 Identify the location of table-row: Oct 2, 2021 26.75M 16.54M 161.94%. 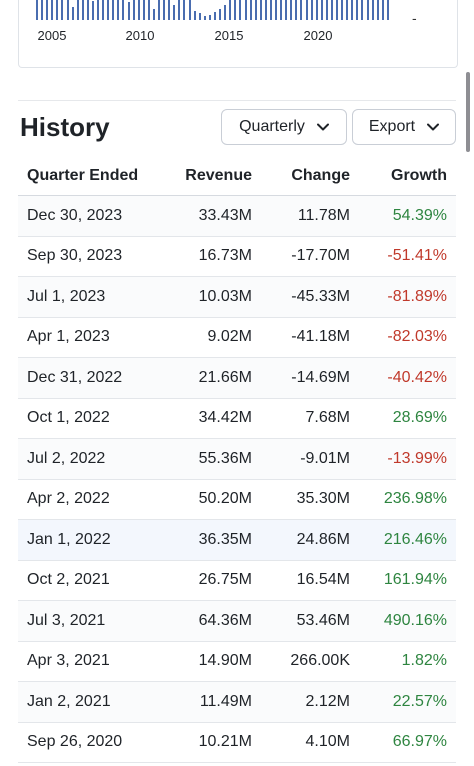
(237, 581).